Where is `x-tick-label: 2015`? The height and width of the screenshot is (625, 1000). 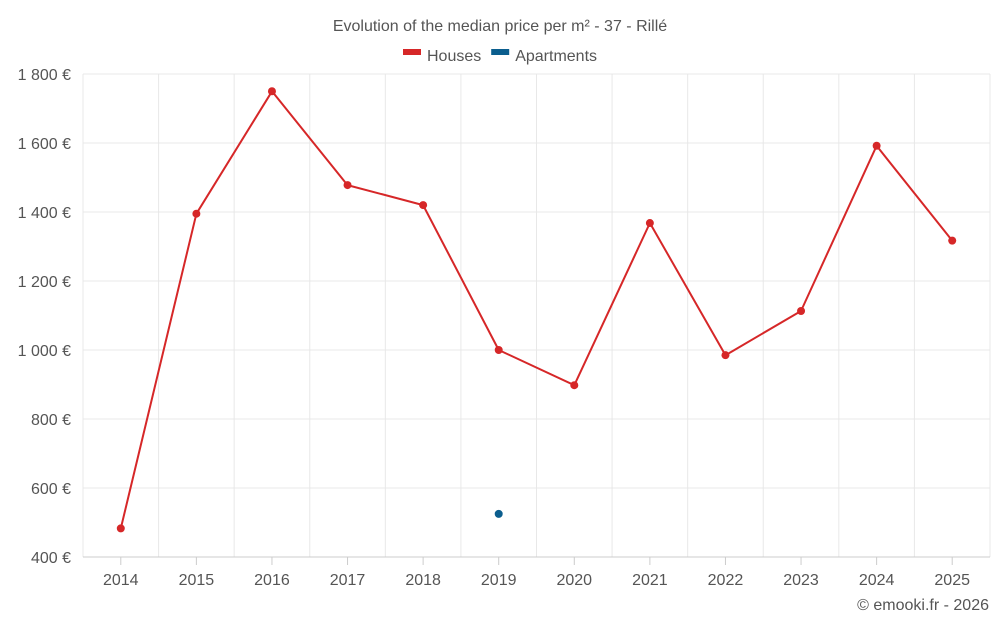
x-tick-label: 2015 is located at coordinates (197, 580).